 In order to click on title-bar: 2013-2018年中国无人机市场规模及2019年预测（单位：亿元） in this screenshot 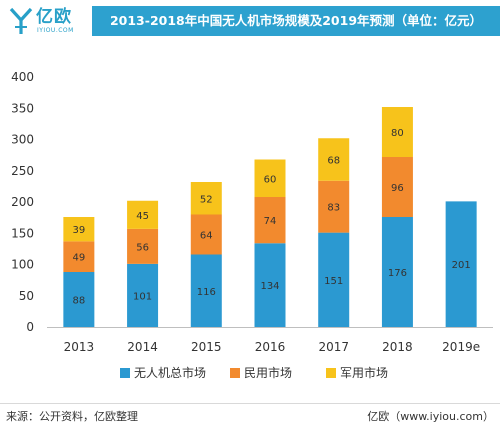, I will do `click(296, 21)`.